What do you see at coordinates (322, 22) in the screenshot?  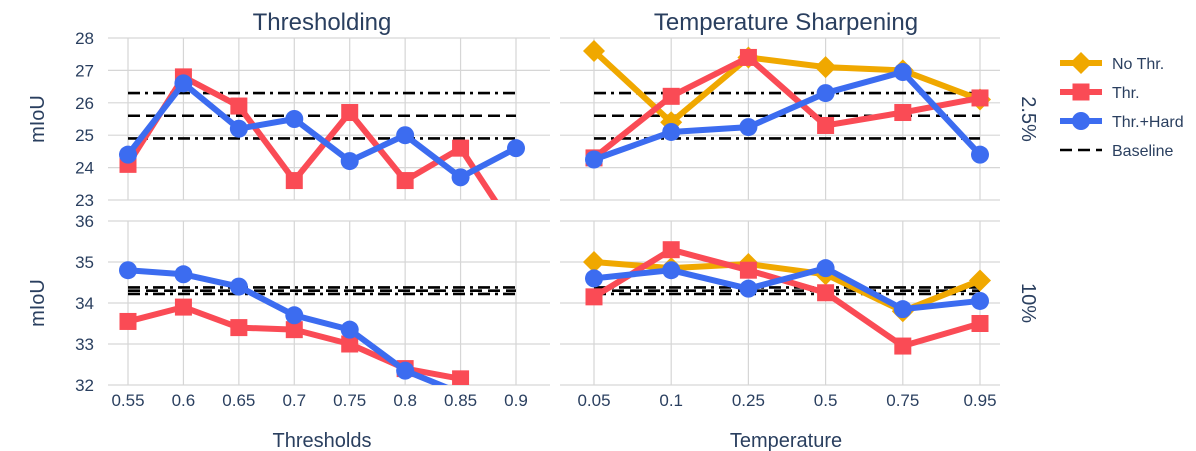 I see `subplot-title-thresholding: Thresholding` at bounding box center [322, 22].